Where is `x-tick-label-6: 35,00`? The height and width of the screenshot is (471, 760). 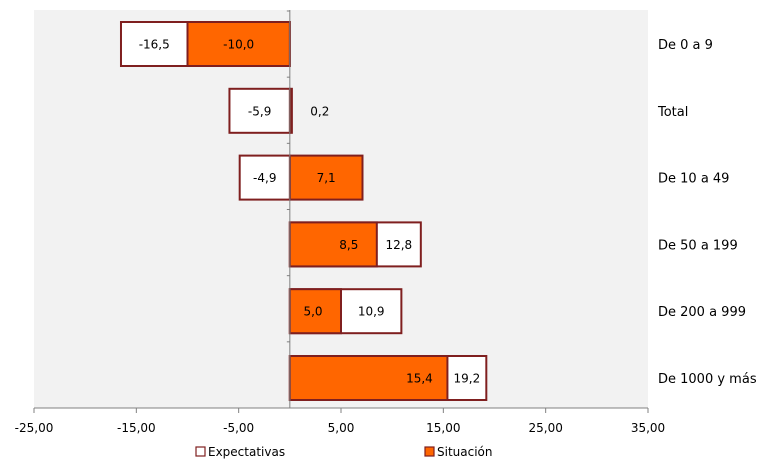
x-tick-label-6: 35,00 is located at coordinates (648, 428).